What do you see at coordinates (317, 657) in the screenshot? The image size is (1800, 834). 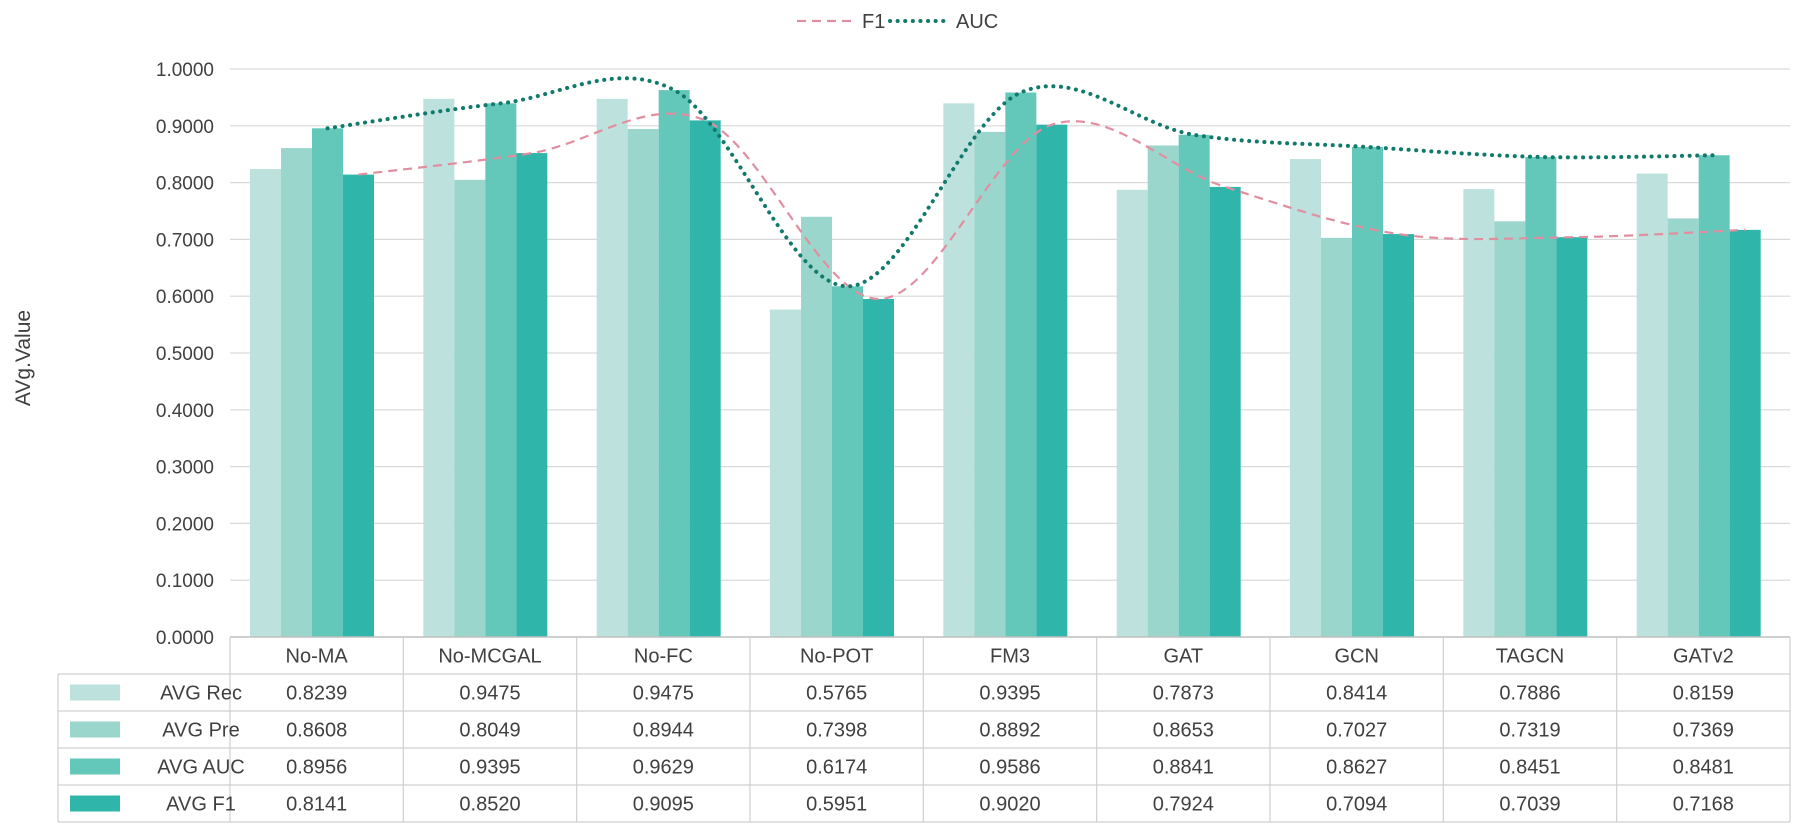 I see `x-tick-label: No-MA` at bounding box center [317, 657].